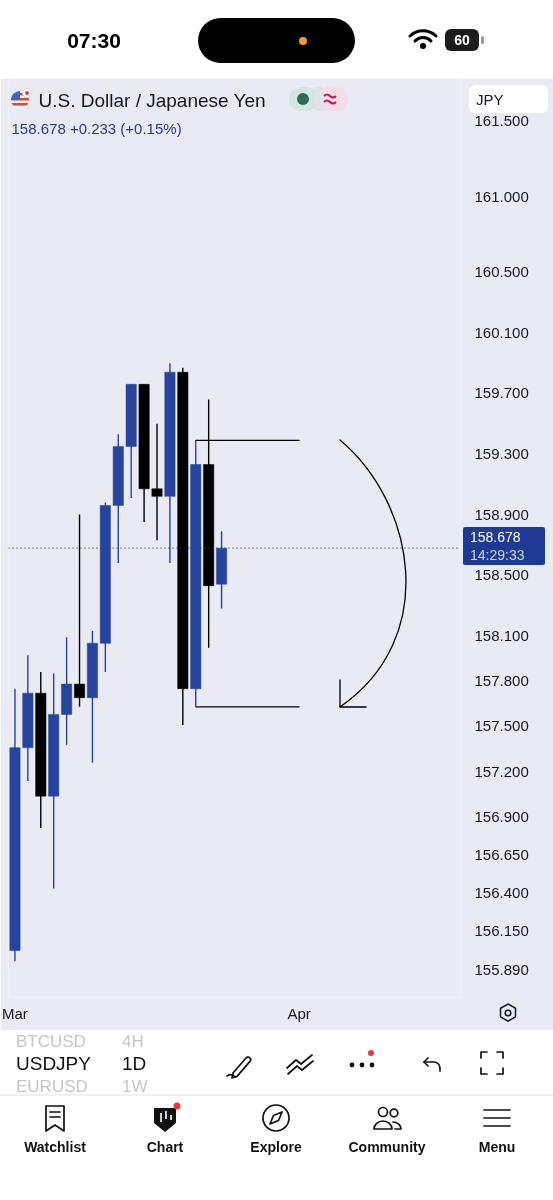 This screenshot has width=553, height=1200. What do you see at coordinates (501, 120) in the screenshot?
I see `y-tick-label: 161.500` at bounding box center [501, 120].